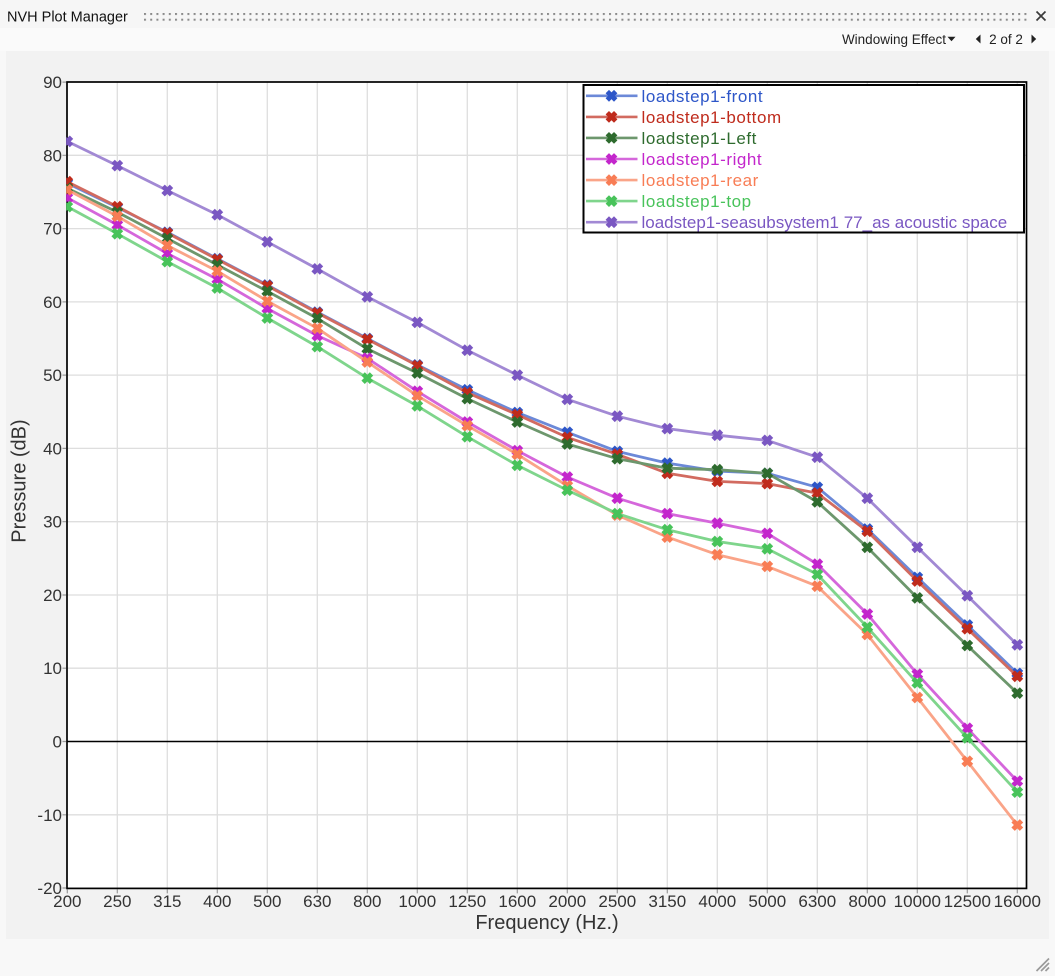 The image size is (1055, 976). Describe the element at coordinates (52, 522) in the screenshot. I see `svg-text: 30` at that location.